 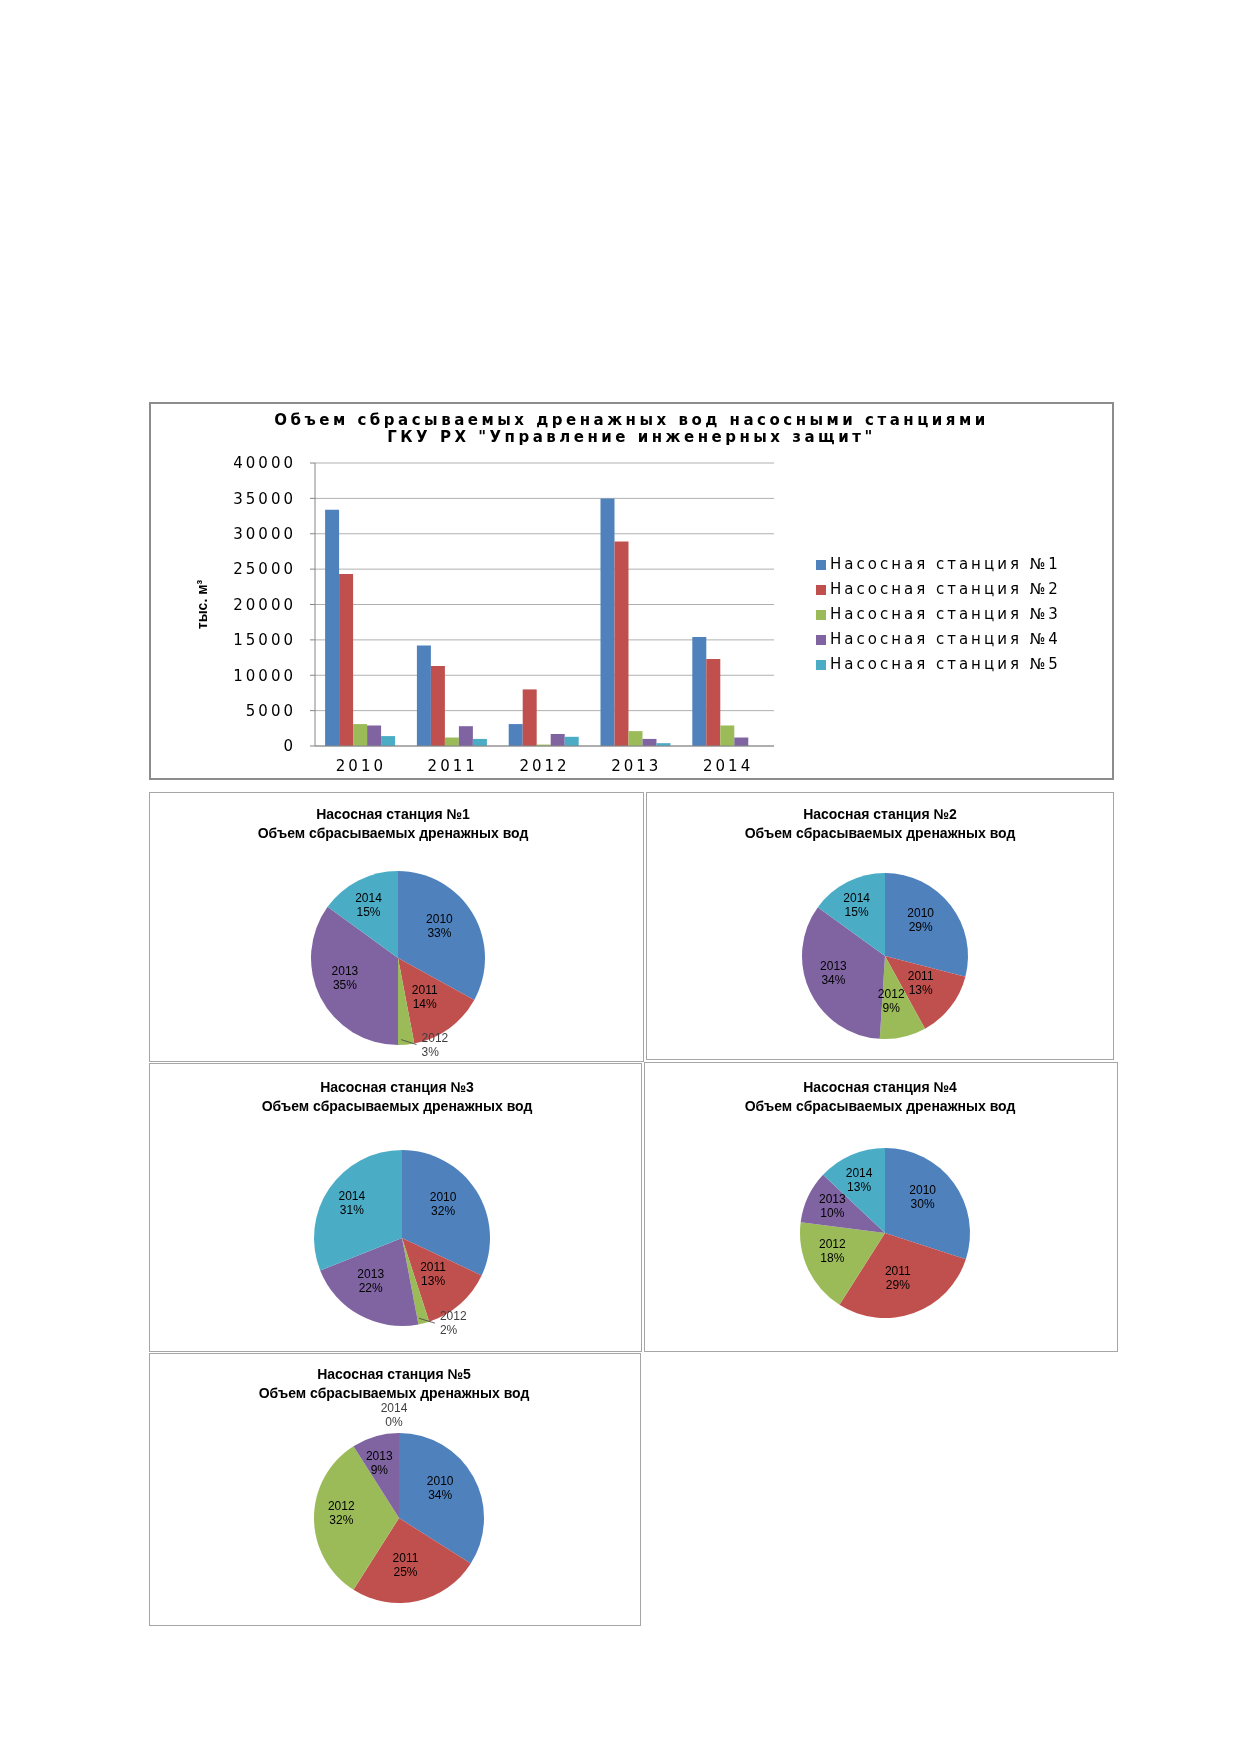 What do you see at coordinates (452, 765) in the screenshot?
I see `x-tick-label: 2011` at bounding box center [452, 765].